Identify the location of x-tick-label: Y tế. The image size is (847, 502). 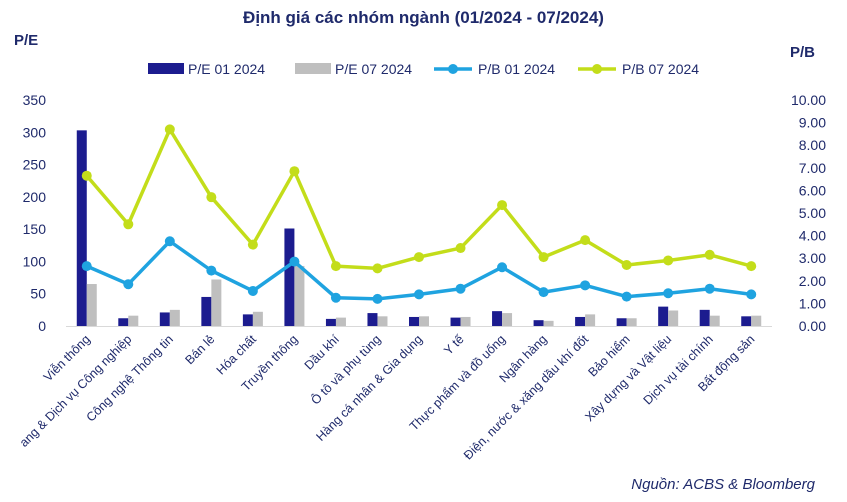
(453, 344).